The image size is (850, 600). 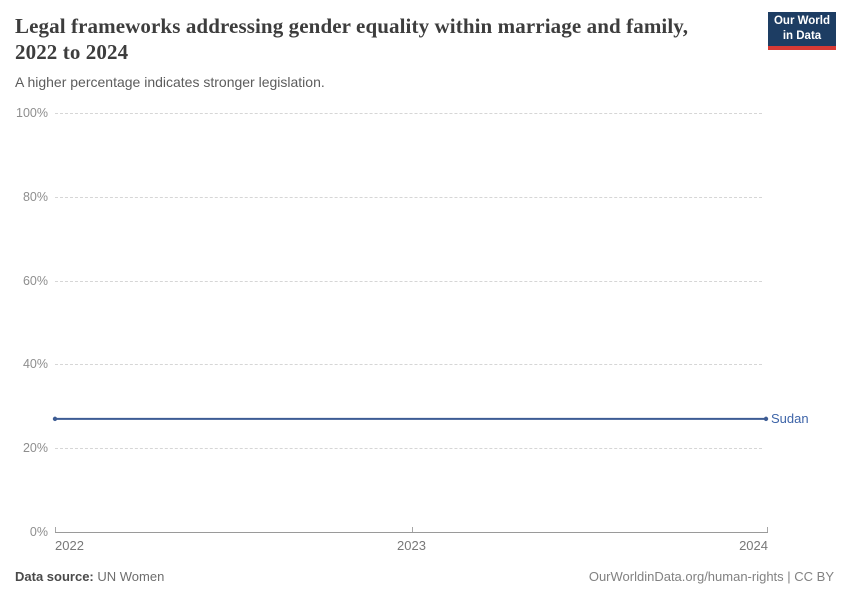 I want to click on data-source: Data source: UN Women, so click(x=89, y=576).